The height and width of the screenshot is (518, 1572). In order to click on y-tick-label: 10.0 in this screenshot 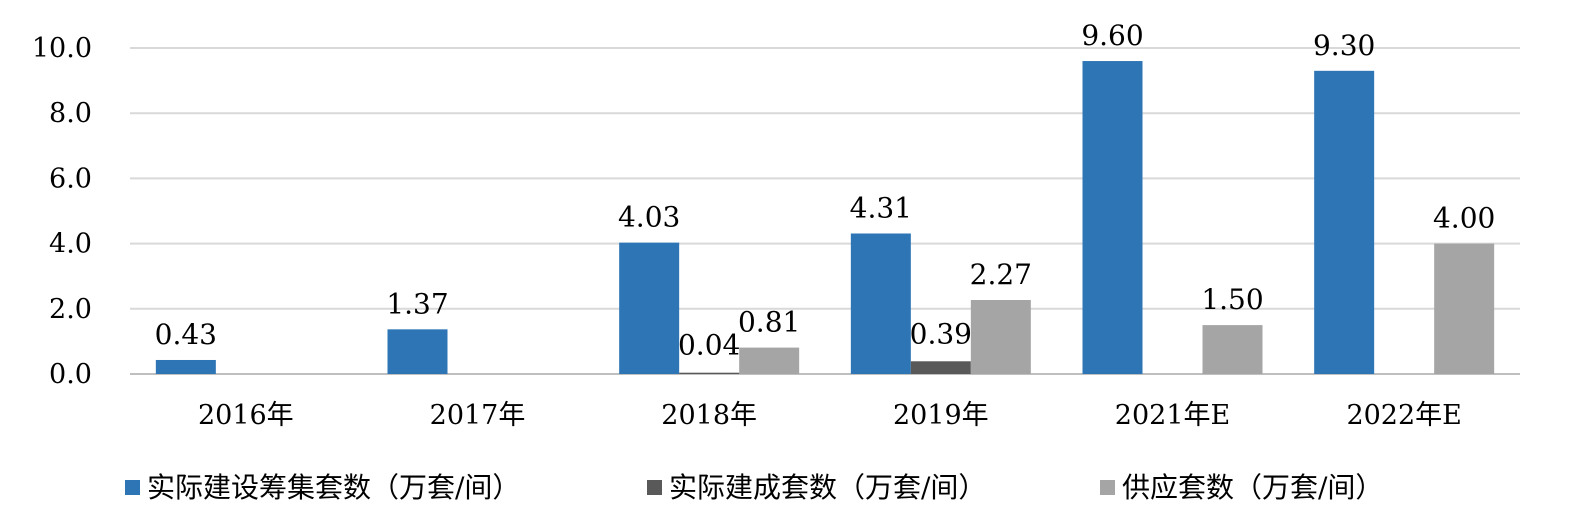, I will do `click(62, 48)`.